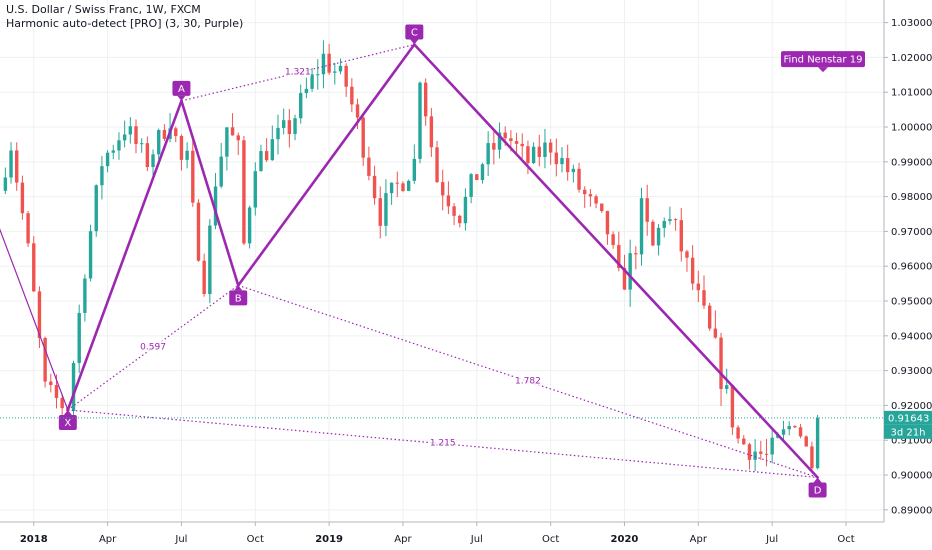 This screenshot has width=932, height=550. I want to click on annotation-tag: Find Nenstar 19, so click(823, 62).